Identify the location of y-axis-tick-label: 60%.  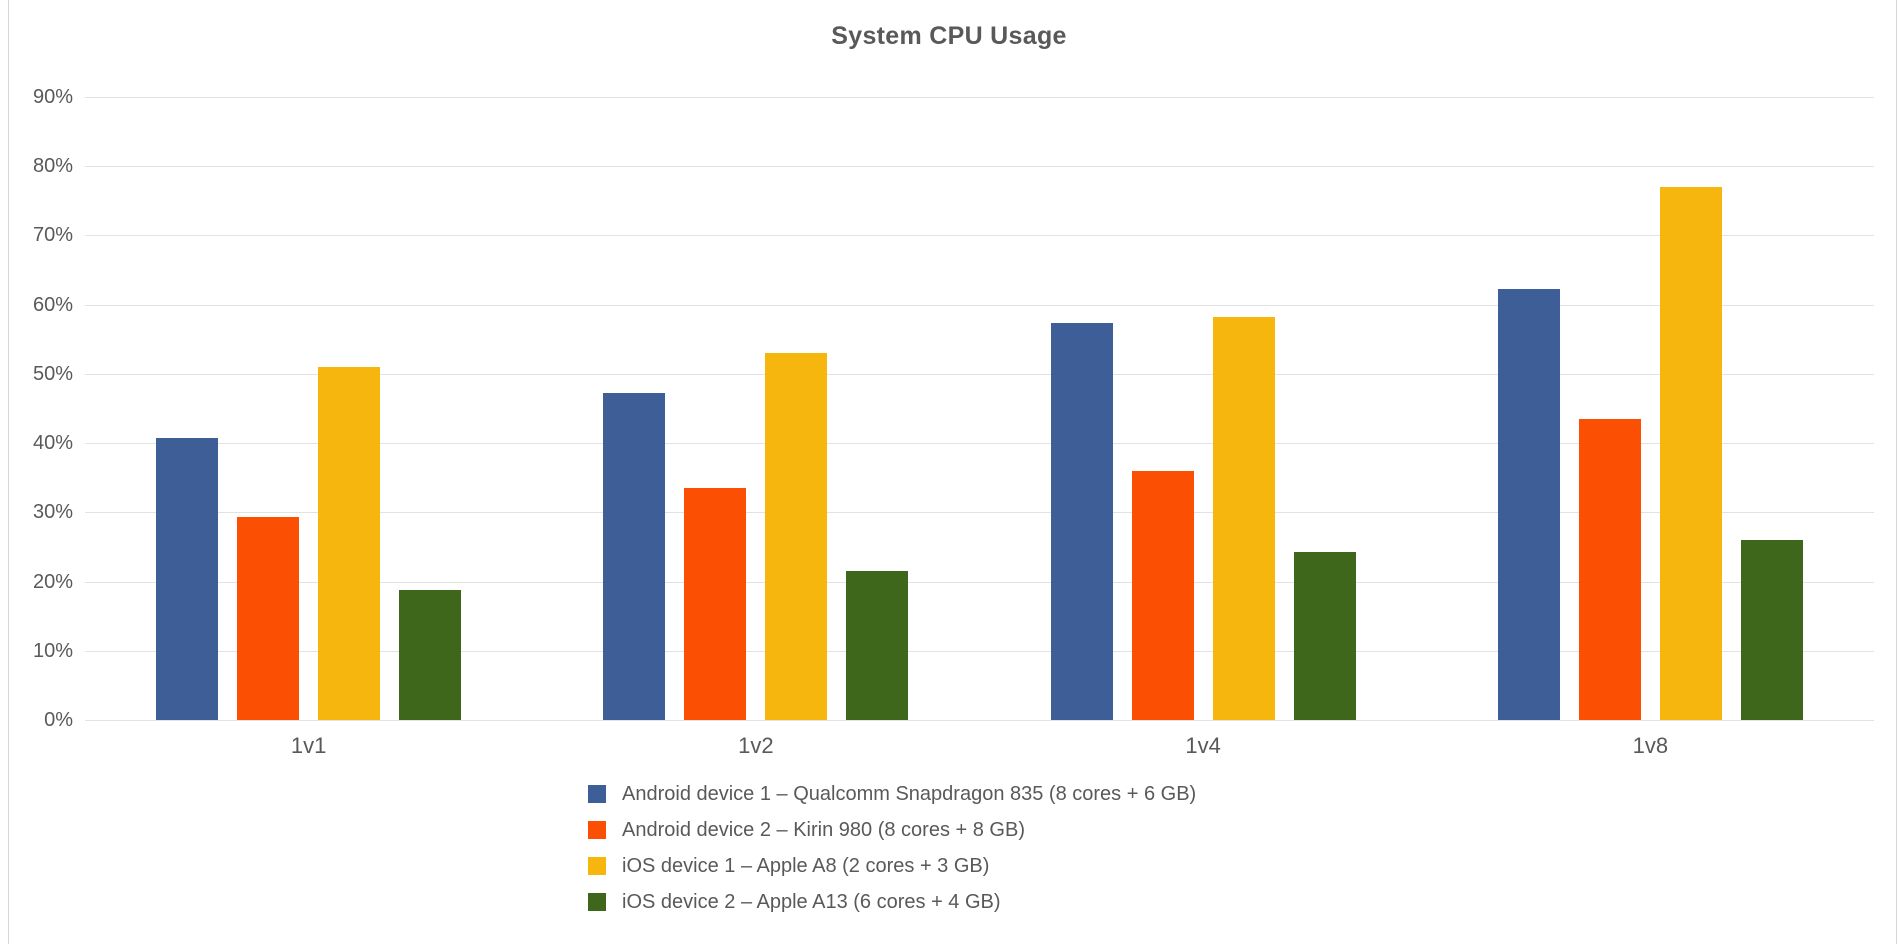
(52, 304).